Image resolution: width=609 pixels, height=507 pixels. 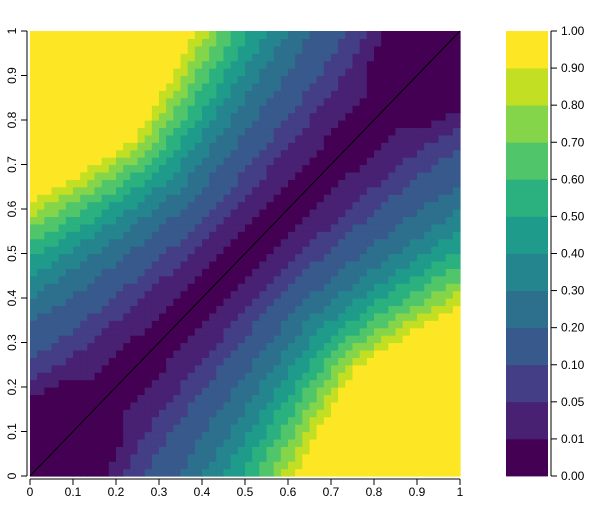 I want to click on colorbar-tick-label: 0.10, so click(x=573, y=365).